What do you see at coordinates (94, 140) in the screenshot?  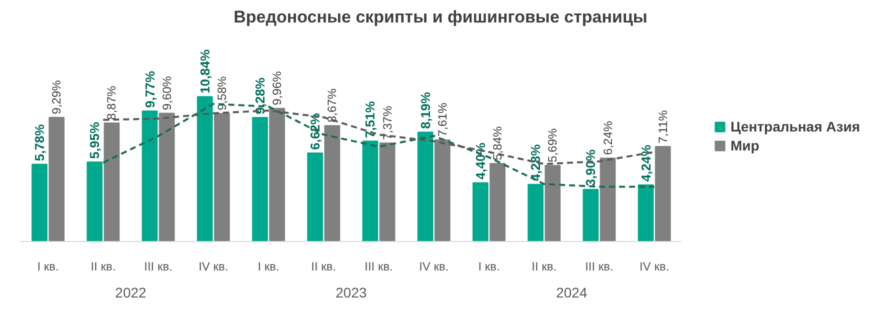 I see `data-label: 5,95%` at bounding box center [94, 140].